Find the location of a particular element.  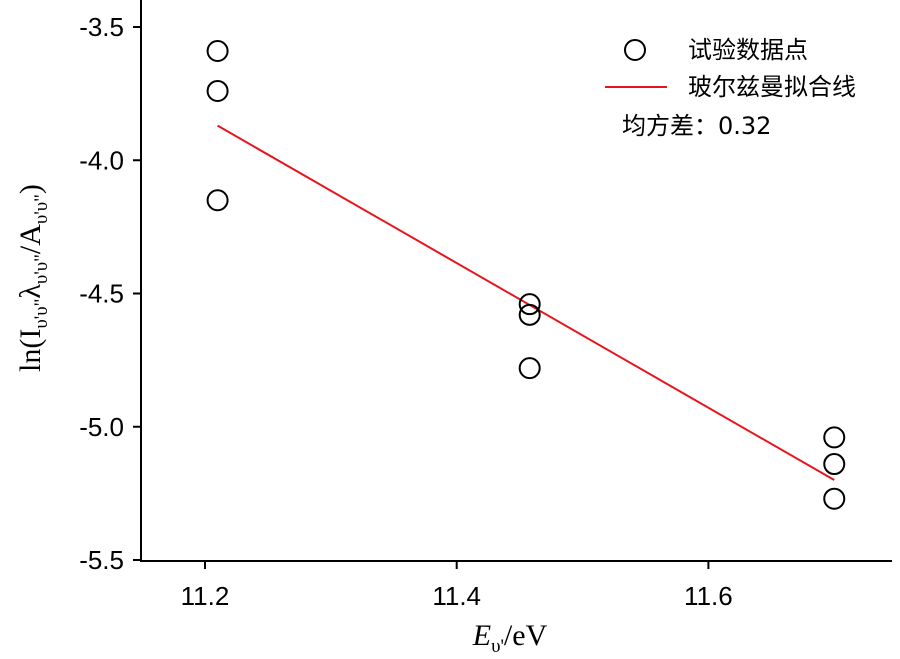

y-axis-title-part1: ln(I is located at coordinates (30, 350).